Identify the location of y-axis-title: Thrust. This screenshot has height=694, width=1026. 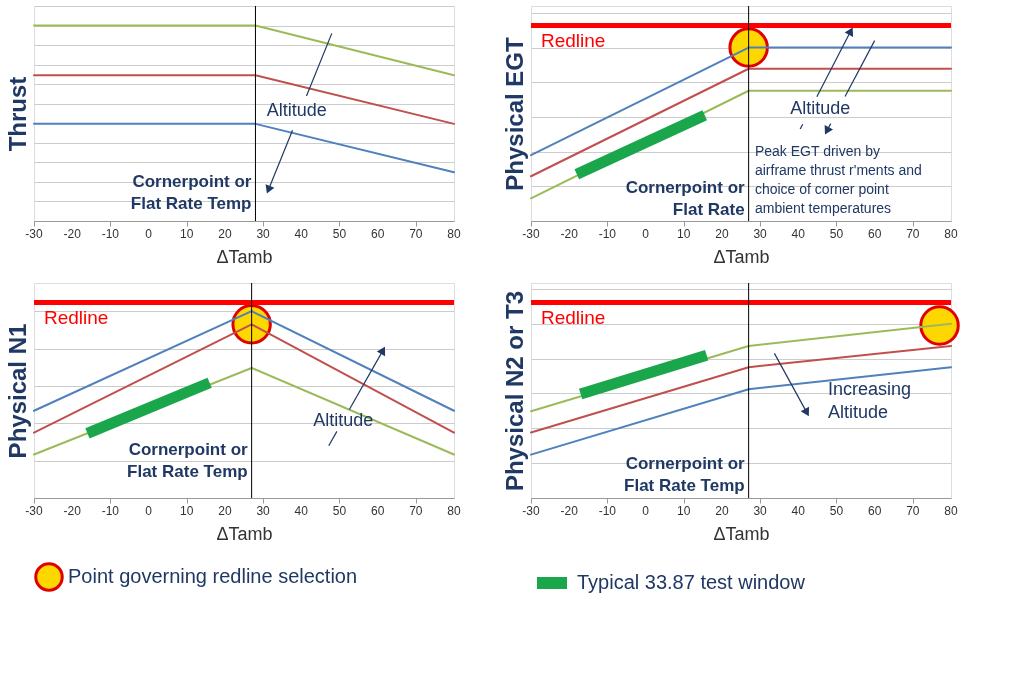
(17, 114).